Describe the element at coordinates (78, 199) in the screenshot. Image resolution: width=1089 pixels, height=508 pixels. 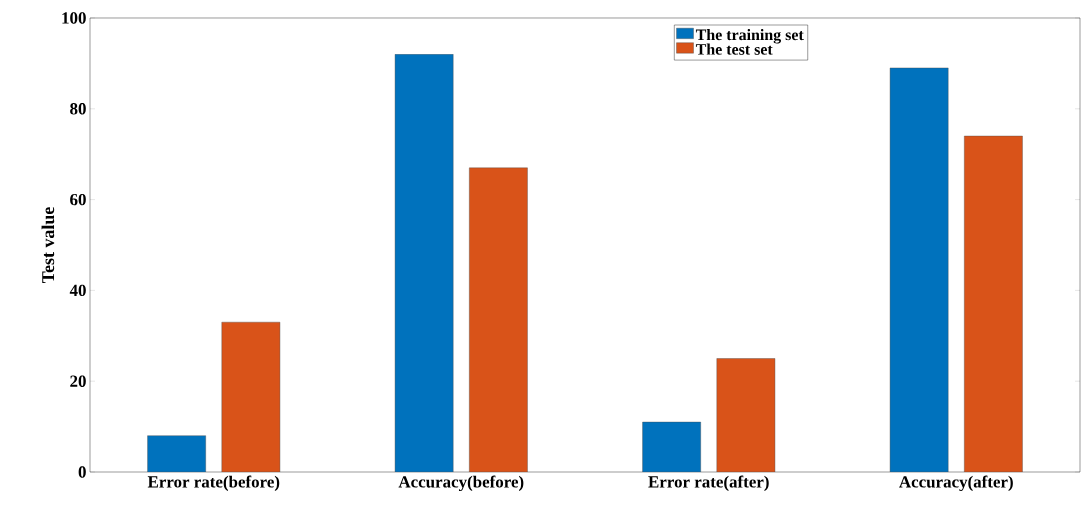
I see `y-tick-label: 60` at that location.